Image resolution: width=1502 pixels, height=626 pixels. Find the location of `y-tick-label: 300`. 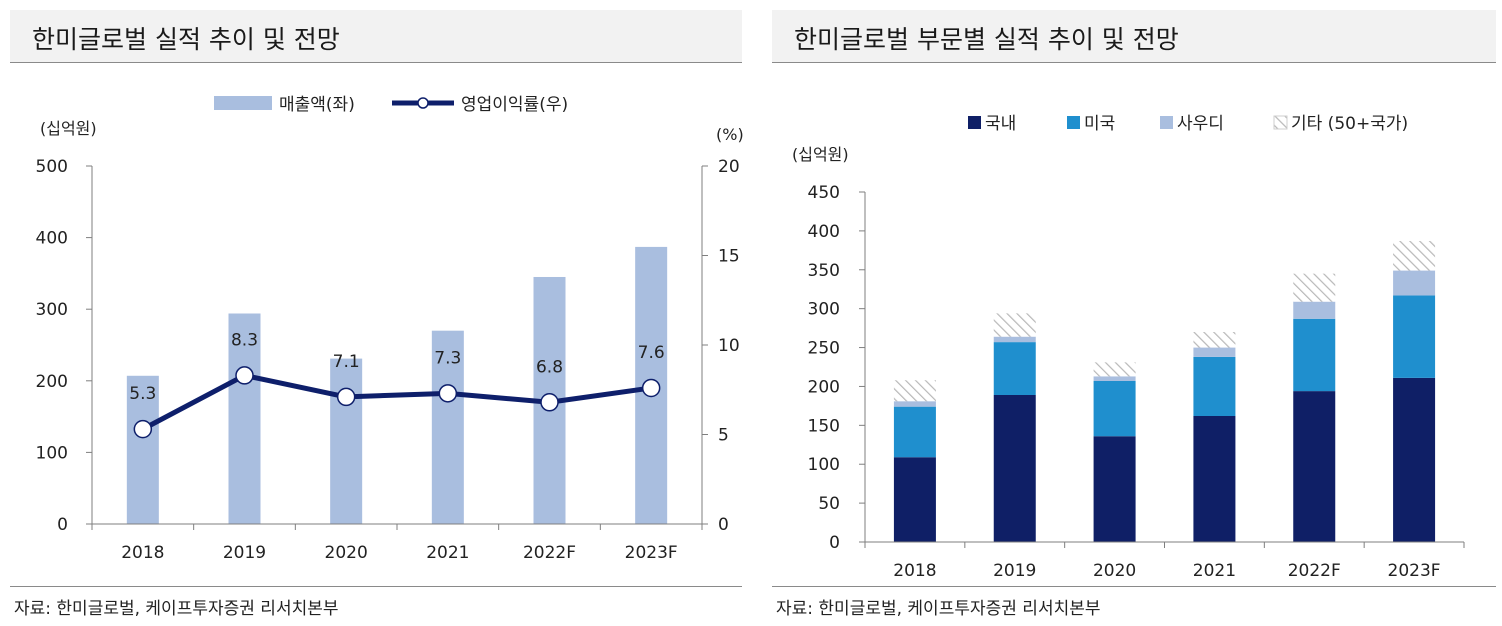

y-tick-label: 300 is located at coordinates (824, 310).